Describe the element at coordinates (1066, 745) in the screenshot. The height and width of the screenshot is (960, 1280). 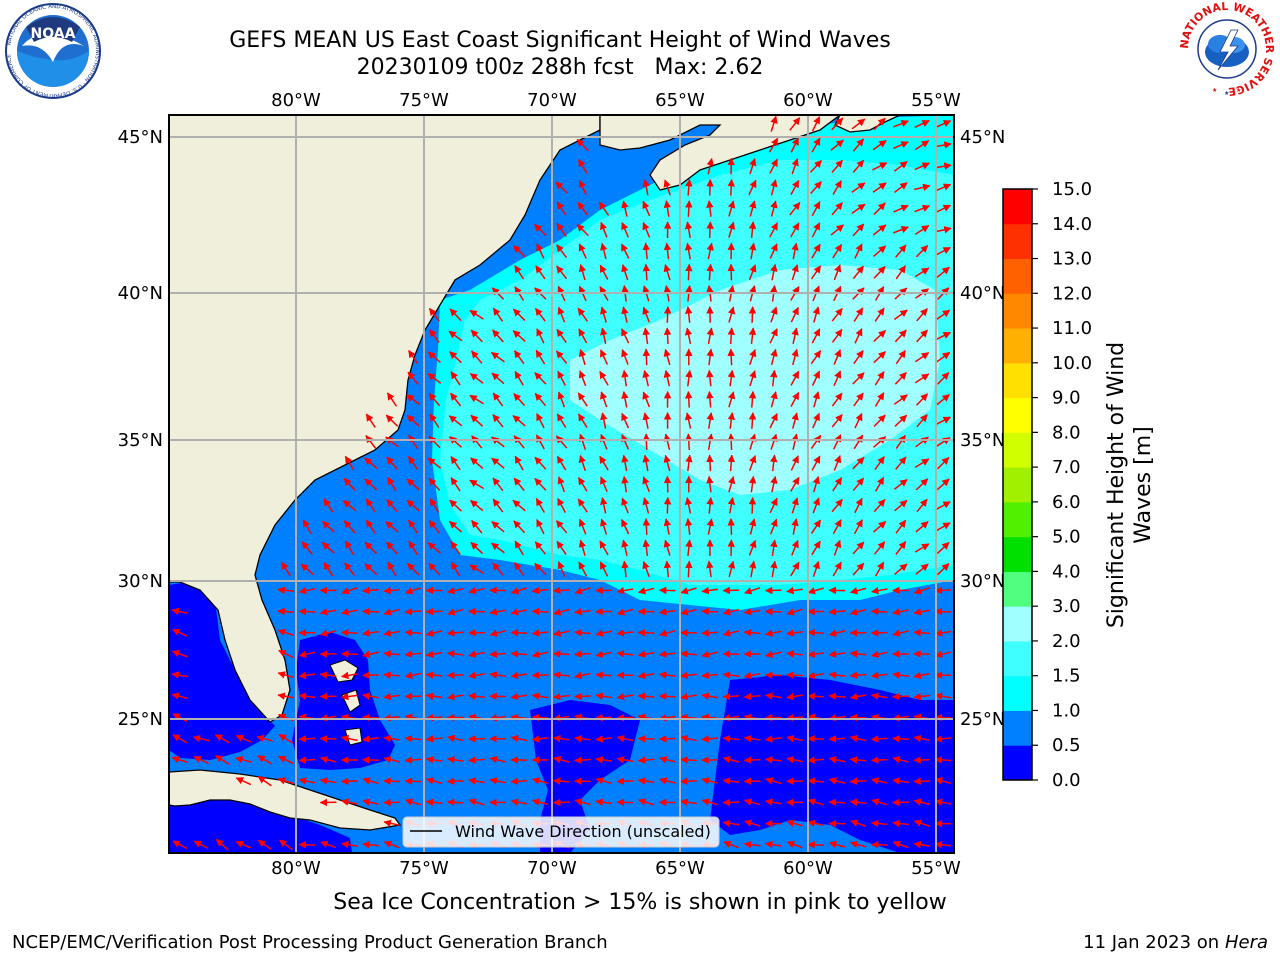
I see `colorbar-tick-label: 0.5` at that location.